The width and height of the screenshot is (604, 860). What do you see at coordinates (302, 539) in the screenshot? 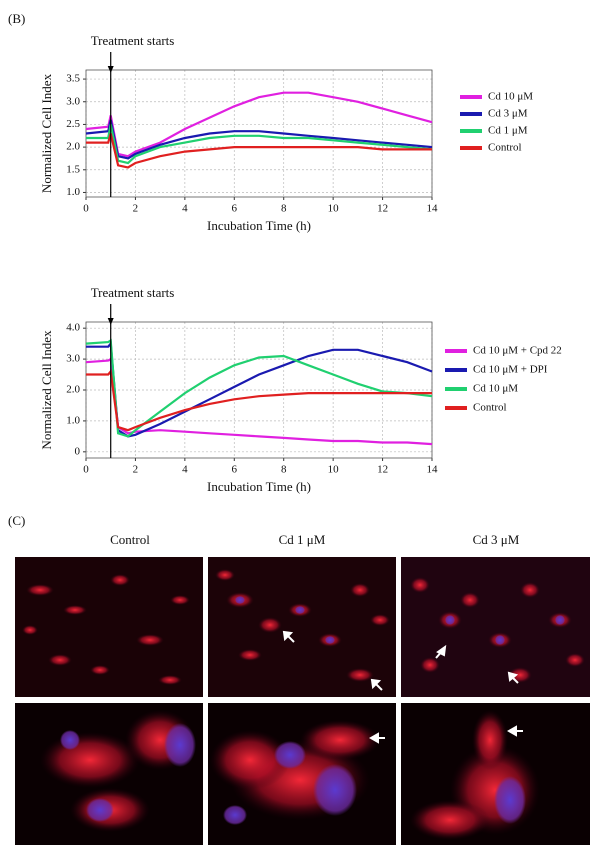
I see `column-label: Cd 1 μM` at bounding box center [302, 539].